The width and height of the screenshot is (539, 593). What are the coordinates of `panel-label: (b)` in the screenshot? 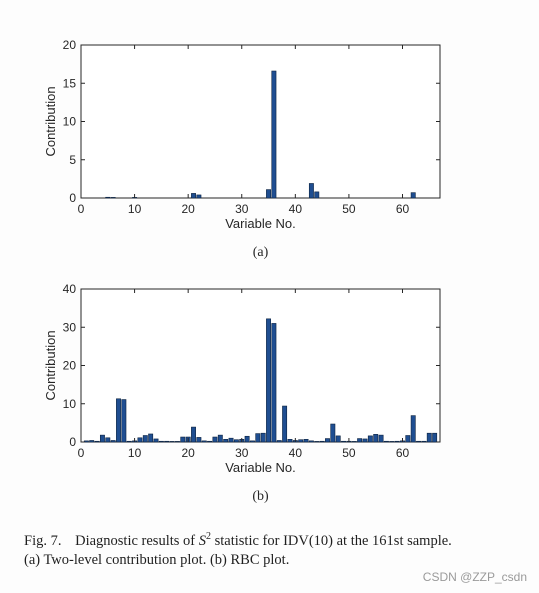 It's located at (260, 496).